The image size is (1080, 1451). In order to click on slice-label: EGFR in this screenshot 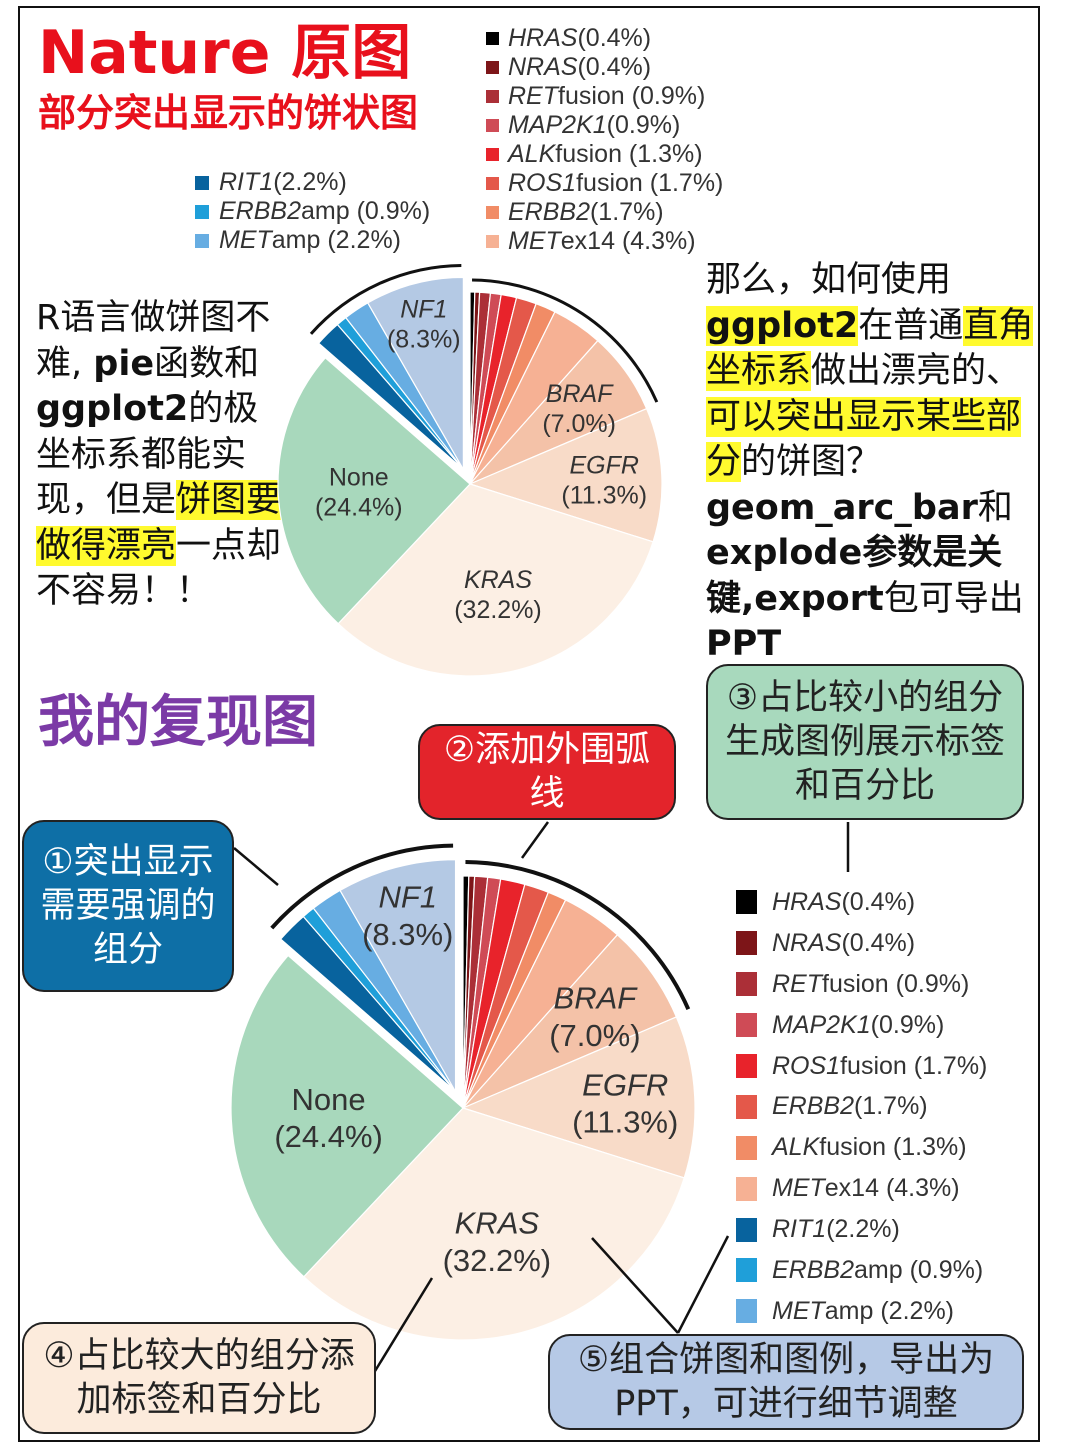, I will do `click(625, 1084)`.